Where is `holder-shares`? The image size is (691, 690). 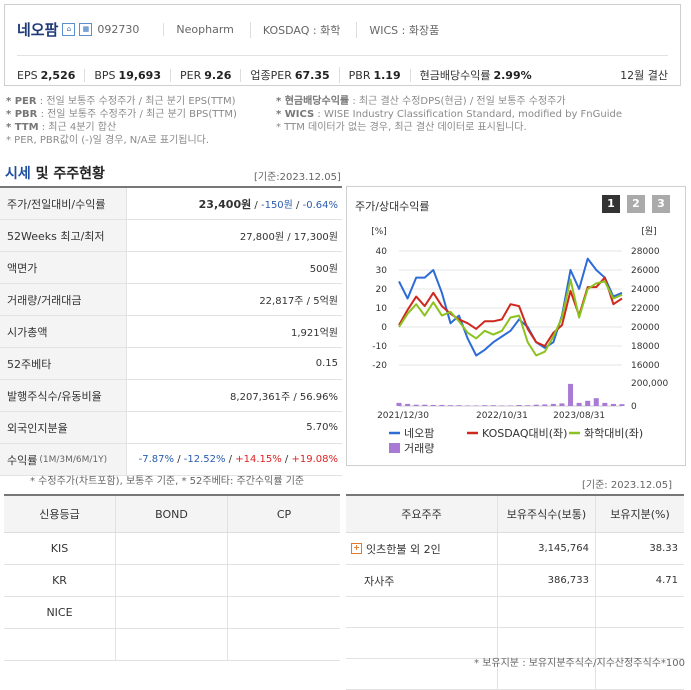 holder-shares is located at coordinates (547, 643).